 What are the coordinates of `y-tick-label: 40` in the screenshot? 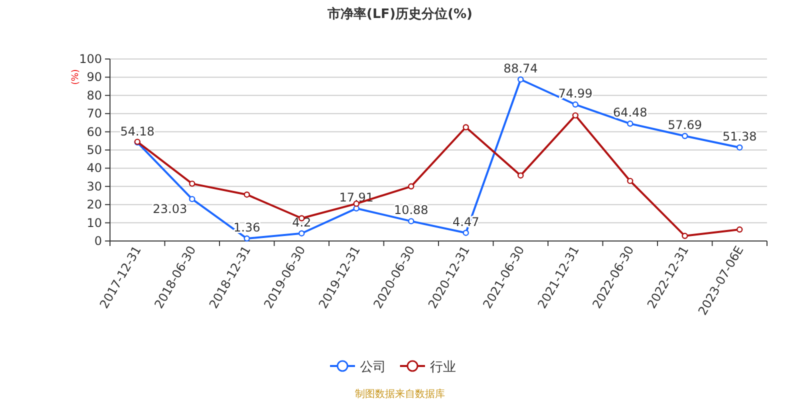 It's located at (94, 168).